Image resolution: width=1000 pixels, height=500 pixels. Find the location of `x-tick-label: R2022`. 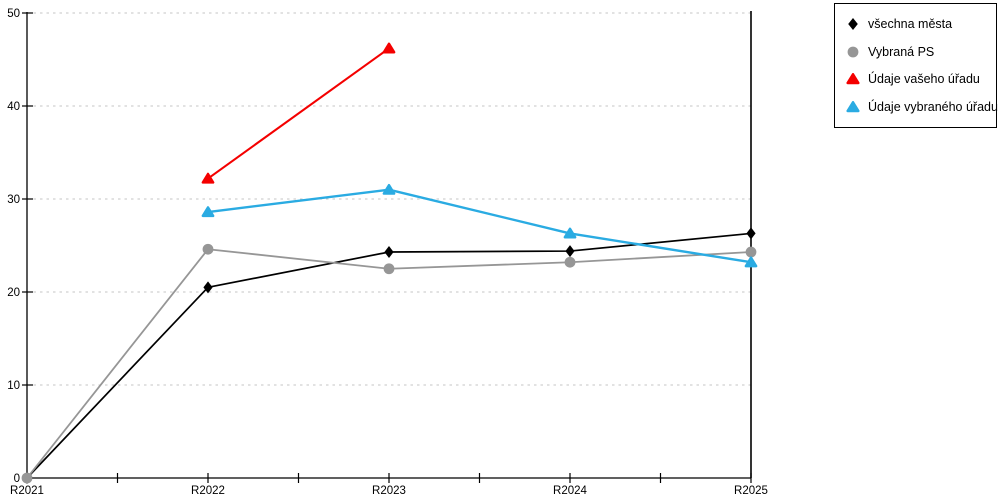

x-tick-label: R2022 is located at coordinates (208, 491).